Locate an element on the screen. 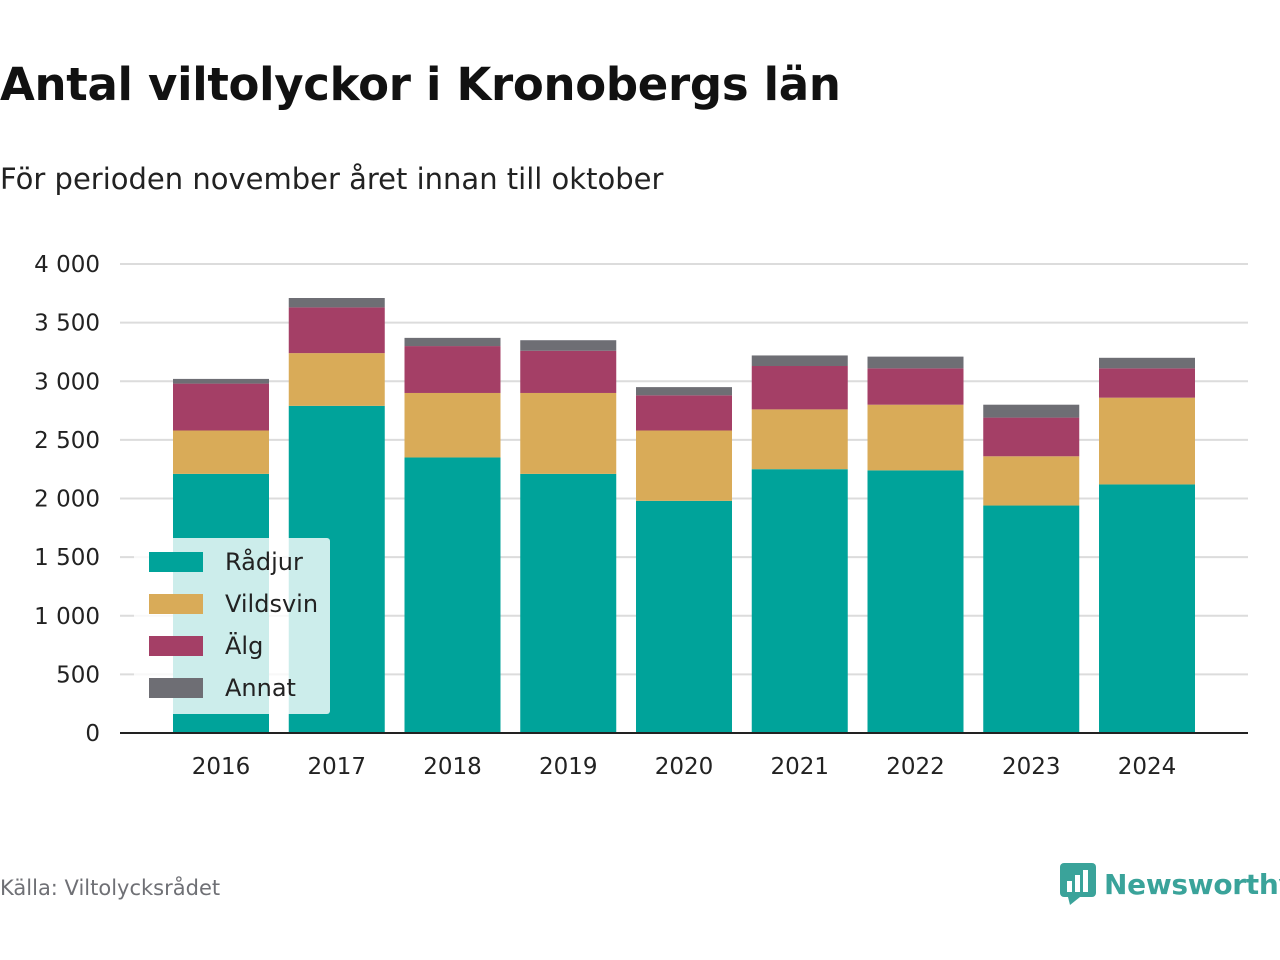 This screenshot has height=960, width=1280. legend-label: Annat is located at coordinates (260, 688).